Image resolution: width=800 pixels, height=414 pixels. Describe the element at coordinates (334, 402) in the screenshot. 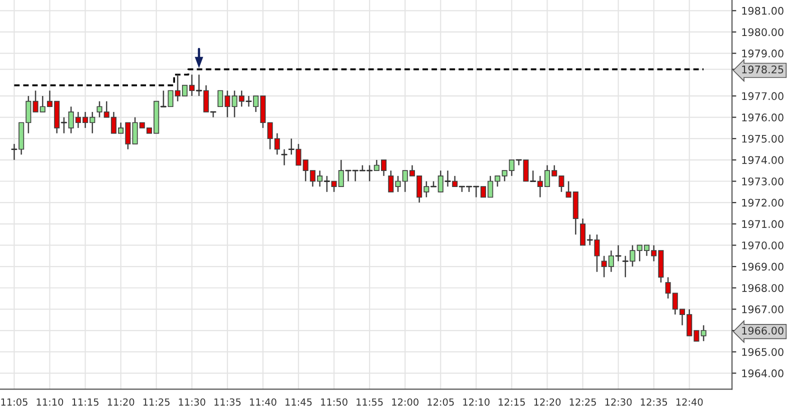

I see `x-tick-label: 11:50` at that location.